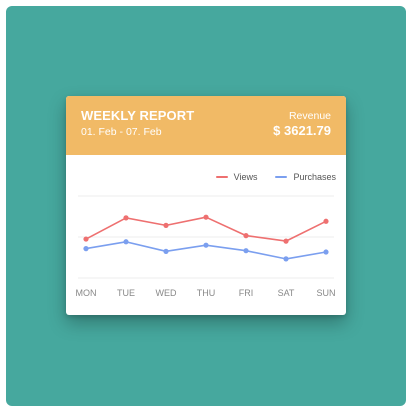 This screenshot has height=414, width=415. Describe the element at coordinates (126, 293) in the screenshot. I see `x-tick-label: TUE` at that location.